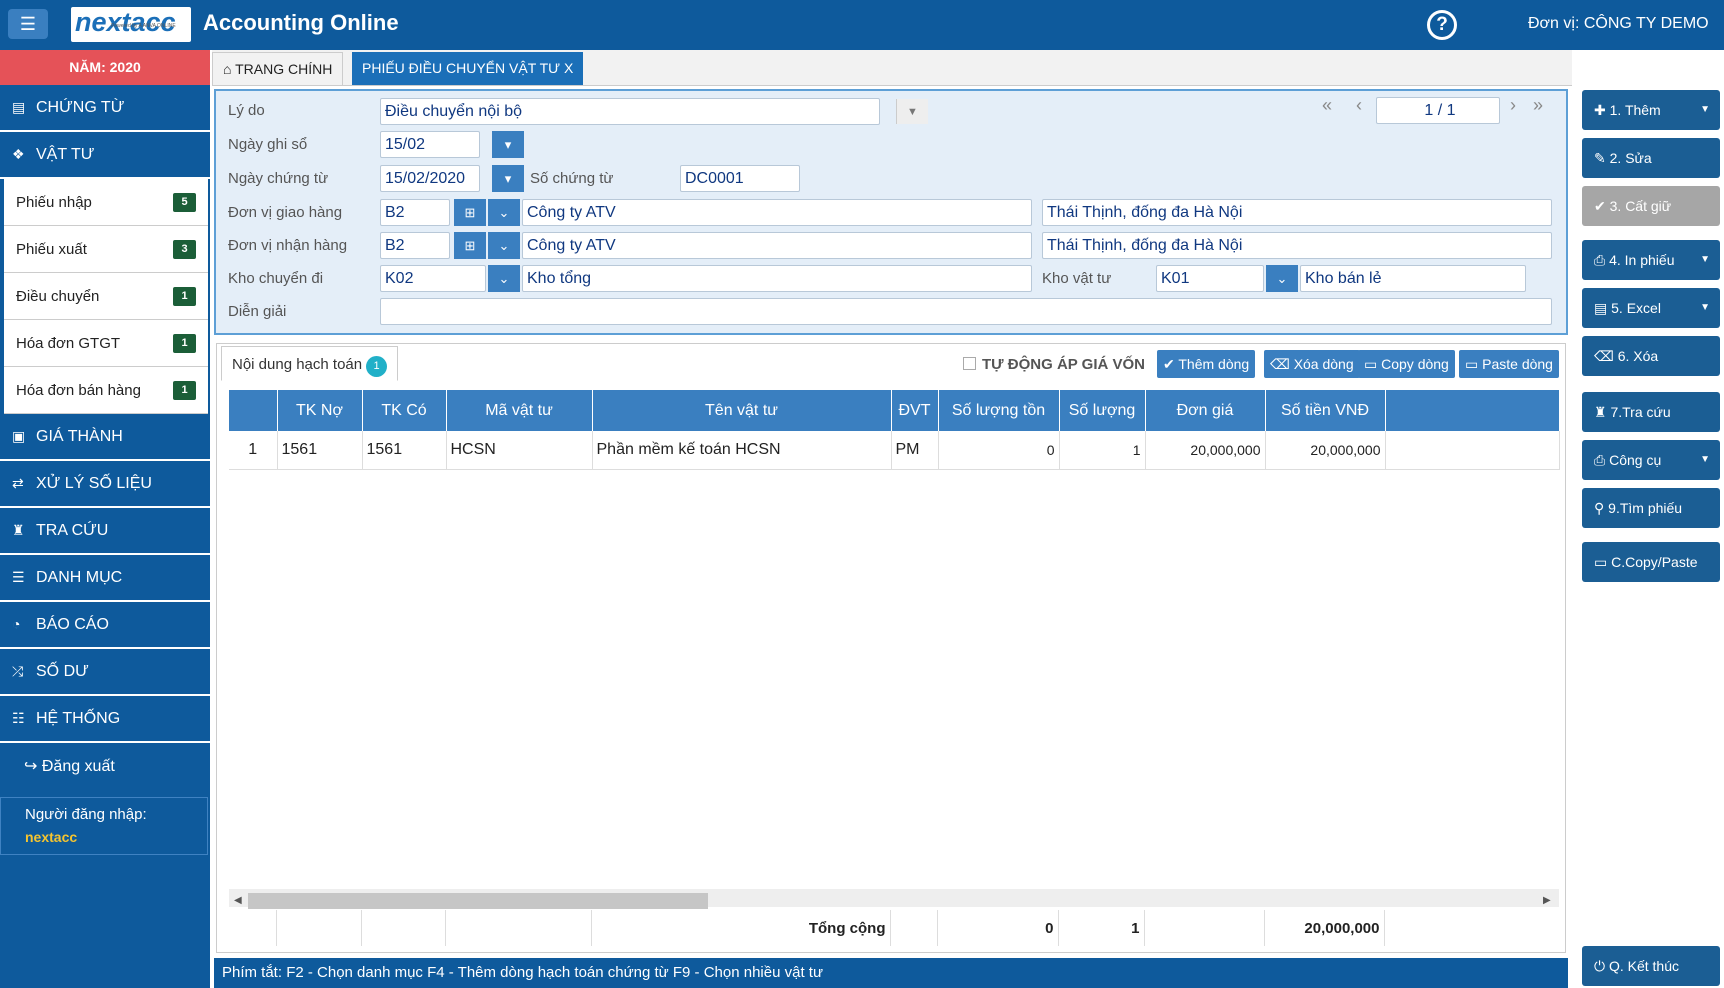 Image resolution: width=1724 pixels, height=988 pixels. I want to click on excel-button: ▤ 5. Excel ▼, so click(1651, 308).